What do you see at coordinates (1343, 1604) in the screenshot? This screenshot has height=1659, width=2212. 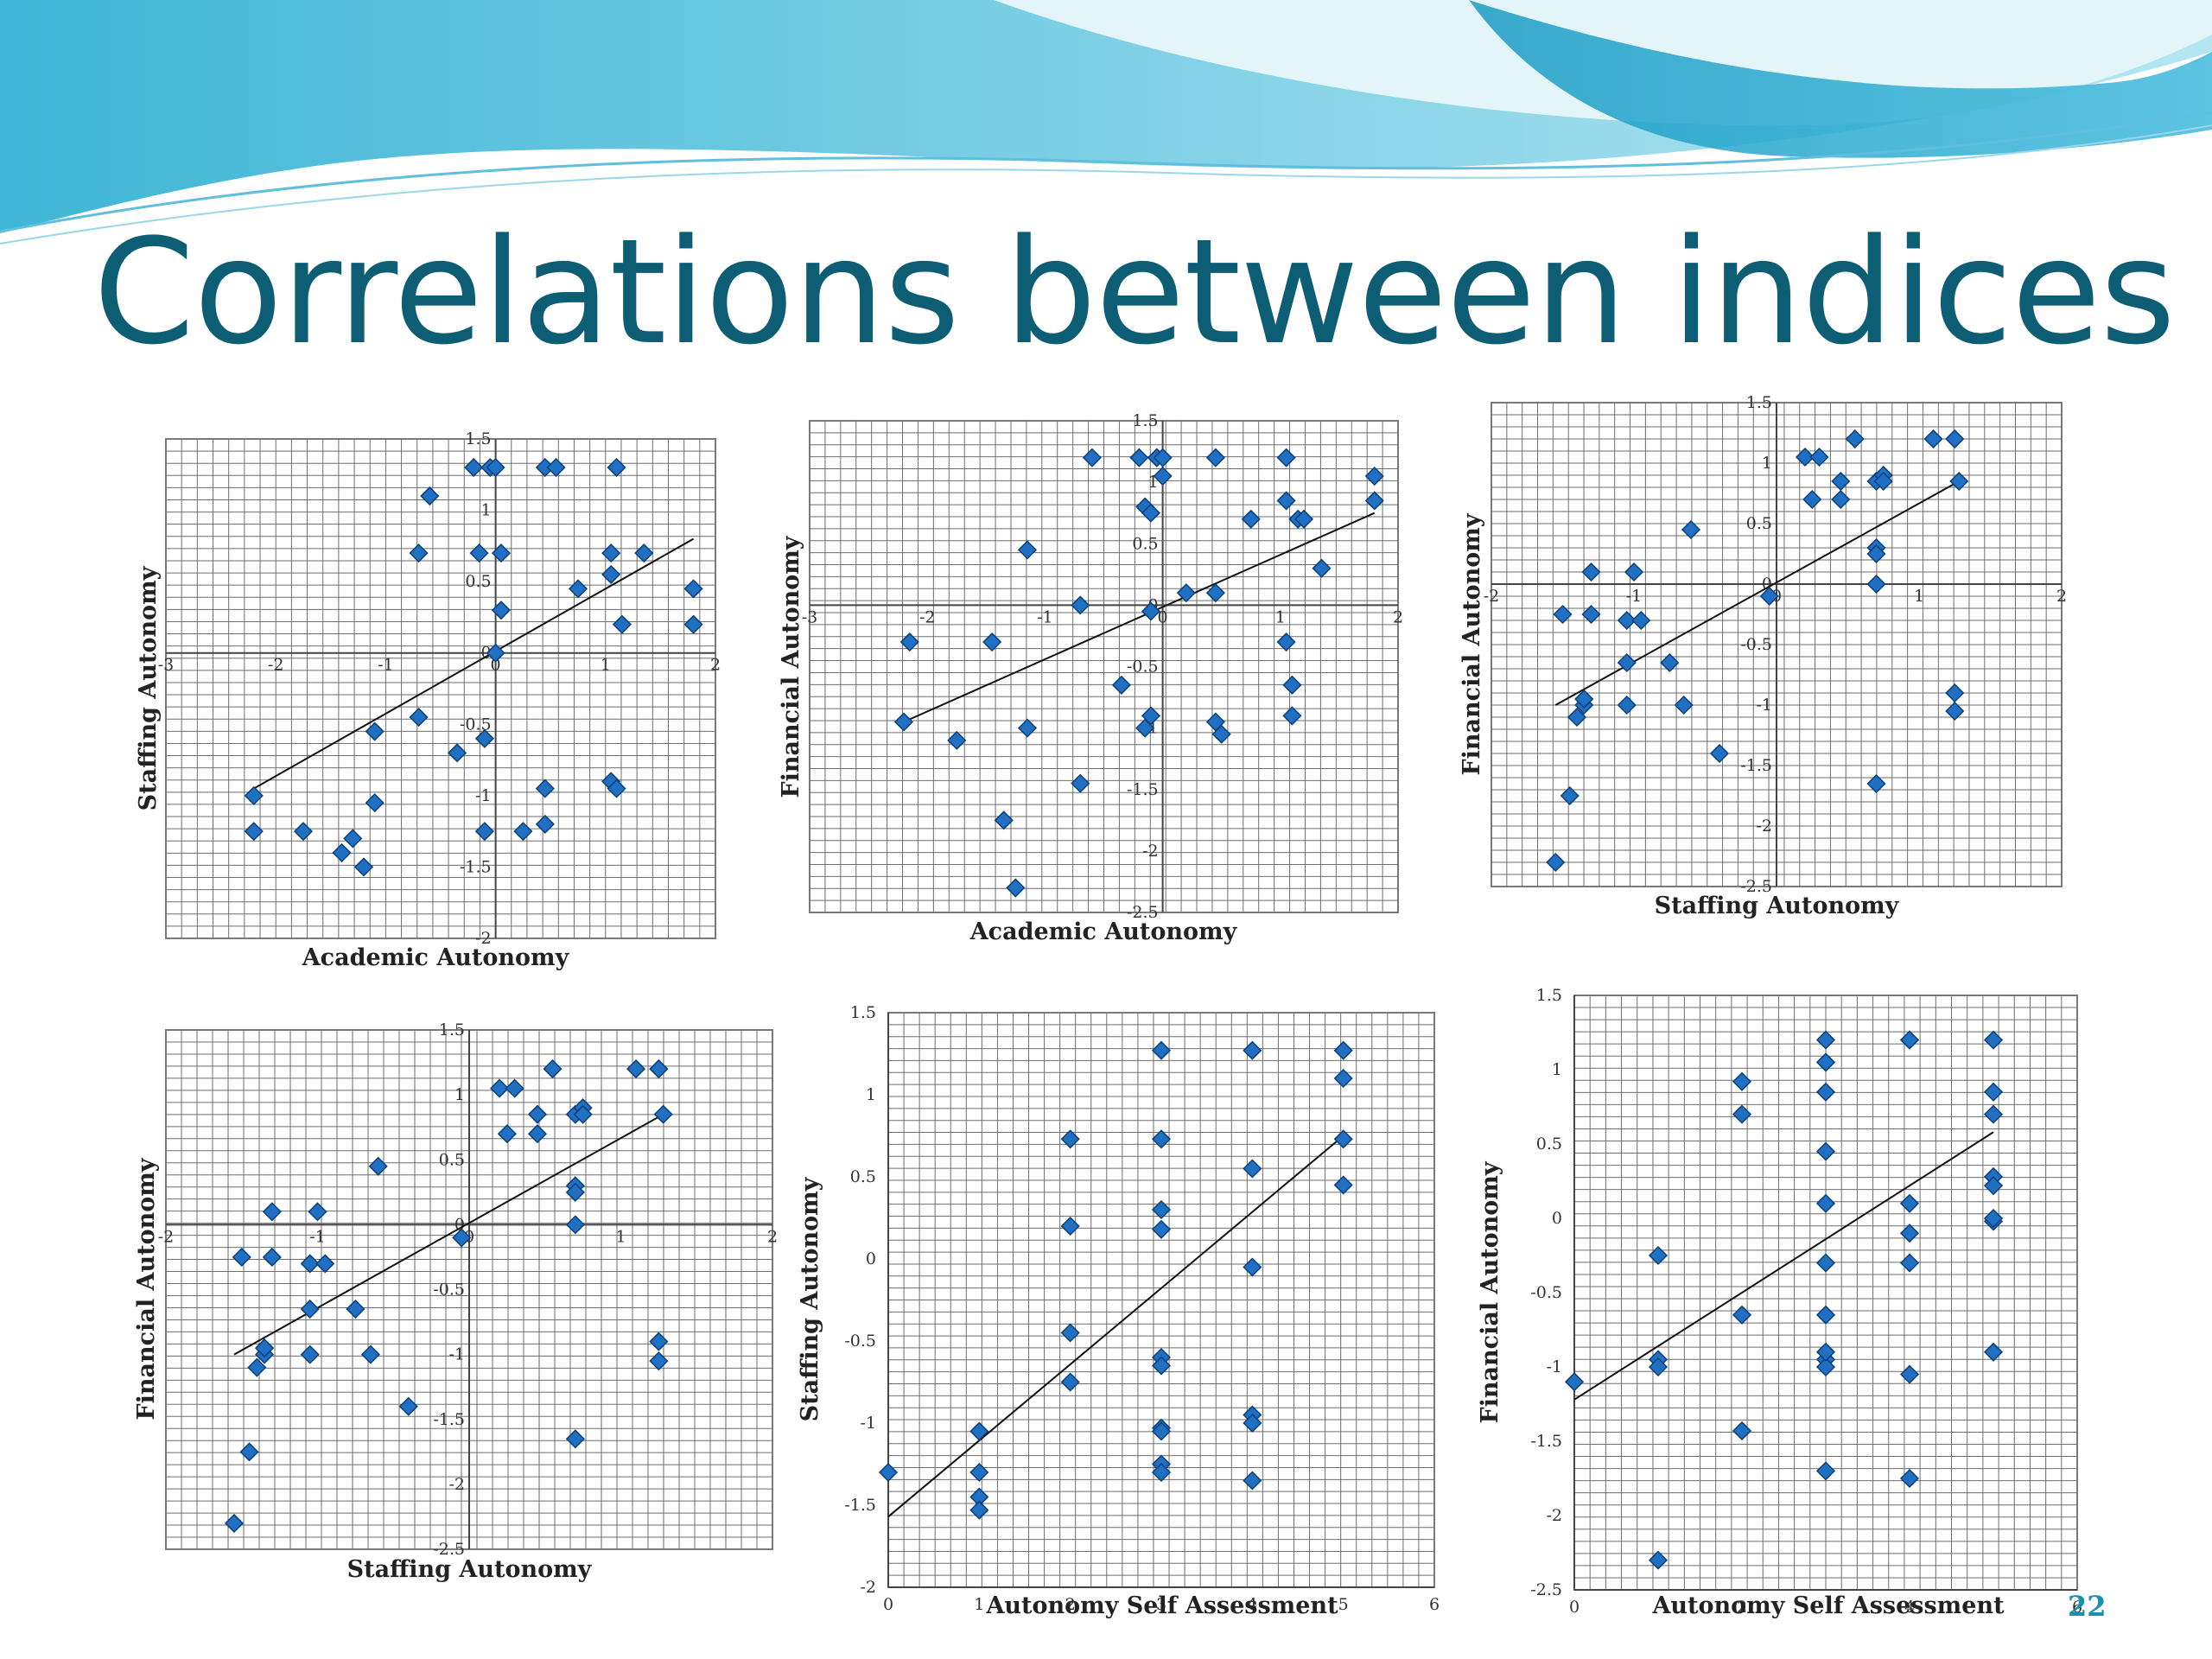 I see `x-tick-label: 5` at bounding box center [1343, 1604].